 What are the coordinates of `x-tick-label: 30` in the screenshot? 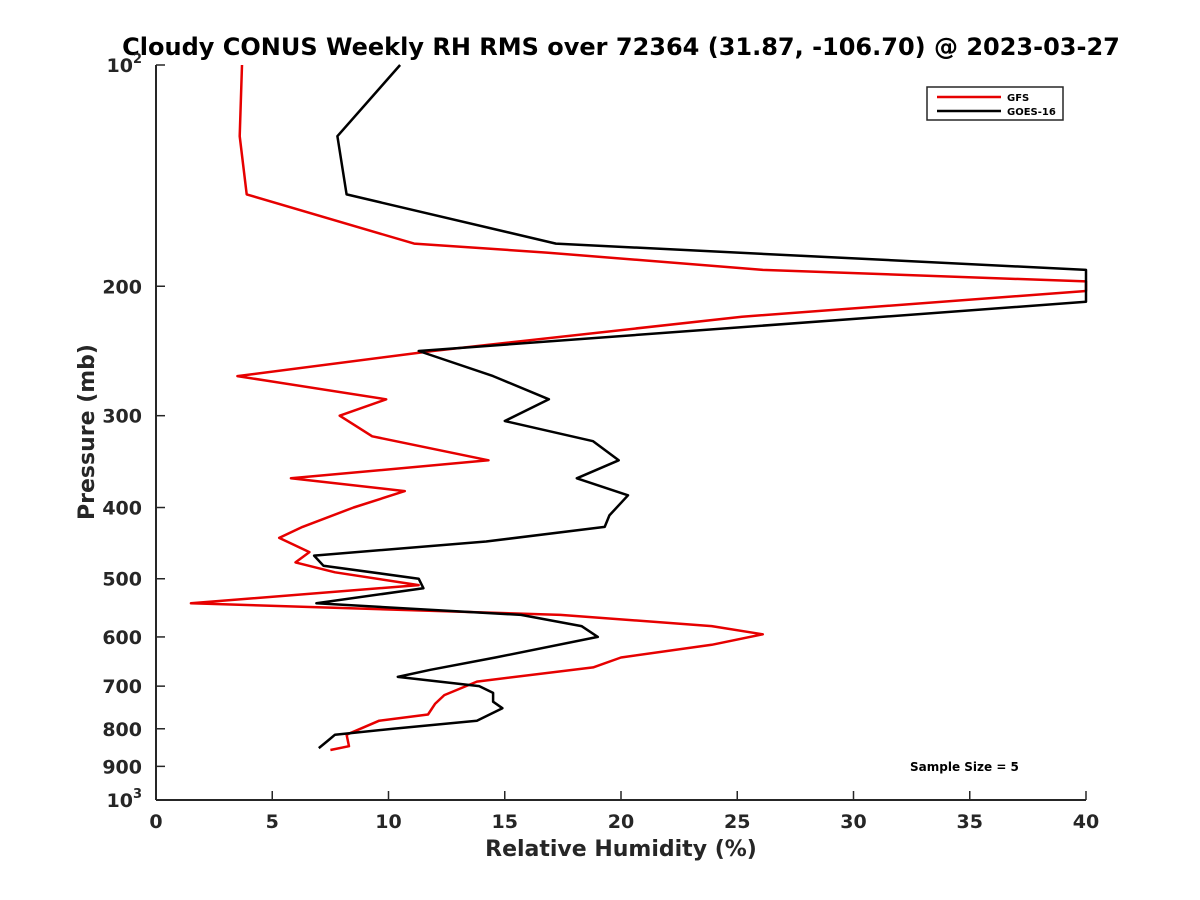 It's located at (853, 822).